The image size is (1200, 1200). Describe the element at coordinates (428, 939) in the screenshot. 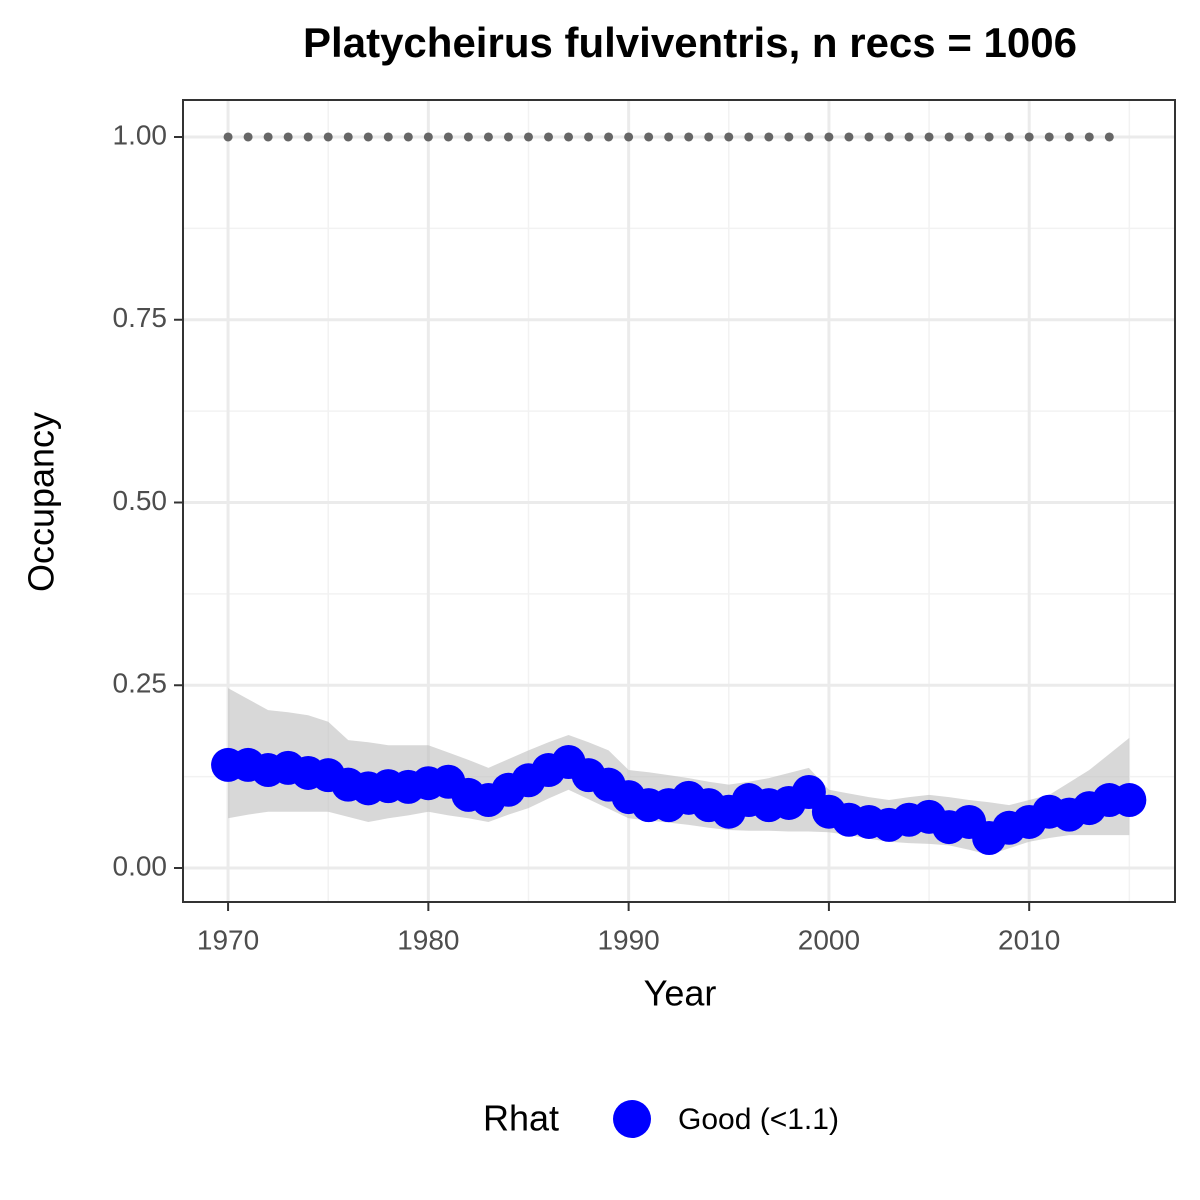

I see `x-tick-label: 1980` at that location.